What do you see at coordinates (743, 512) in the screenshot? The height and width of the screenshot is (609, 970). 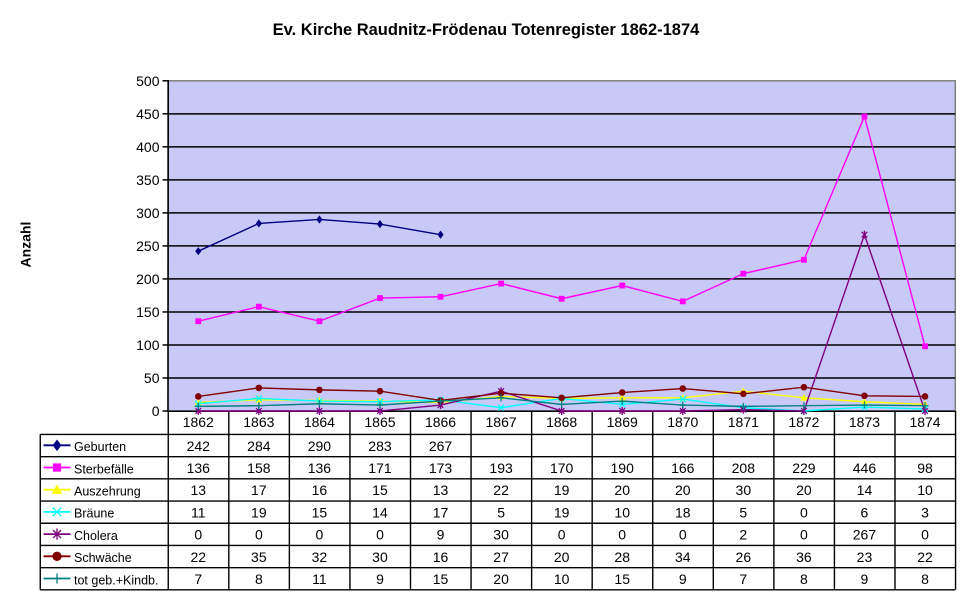 I see `svg-text: 5` at bounding box center [743, 512].